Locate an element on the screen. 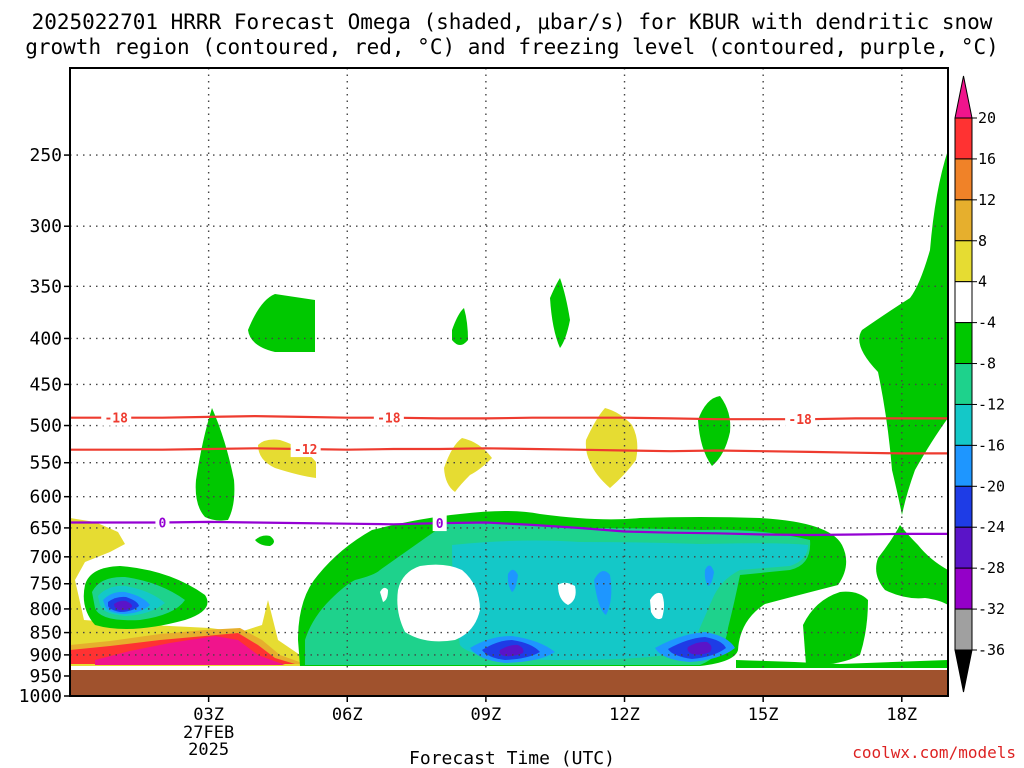 The height and width of the screenshot is (768, 1024). y-tick-label: 900 is located at coordinates (45, 655).